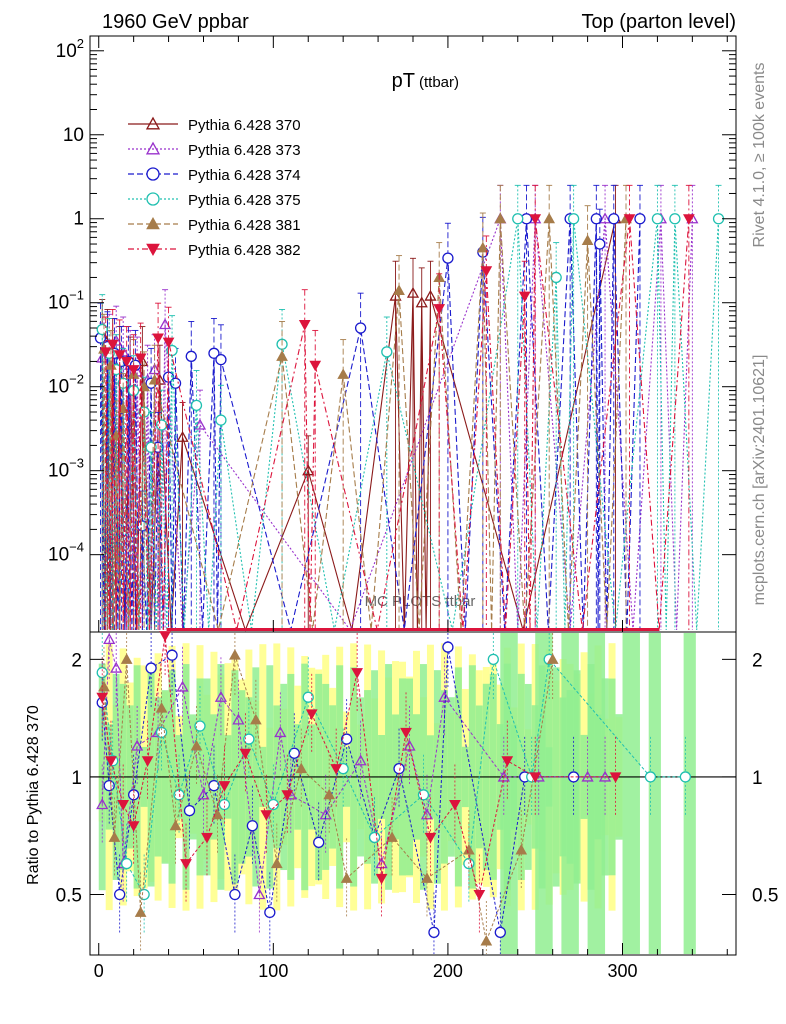  What do you see at coordinates (153, 250) in the screenshot?
I see `legend-marker` at bounding box center [153, 250].